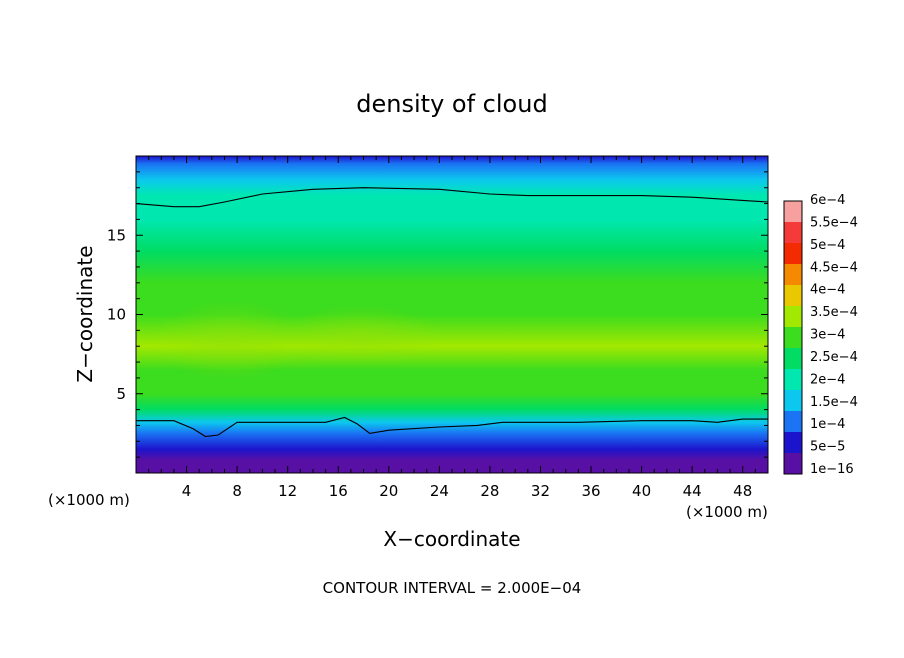 The height and width of the screenshot is (658, 904). What do you see at coordinates (834, 312) in the screenshot?
I see `colorbar-label: 3.5e−4` at bounding box center [834, 312].